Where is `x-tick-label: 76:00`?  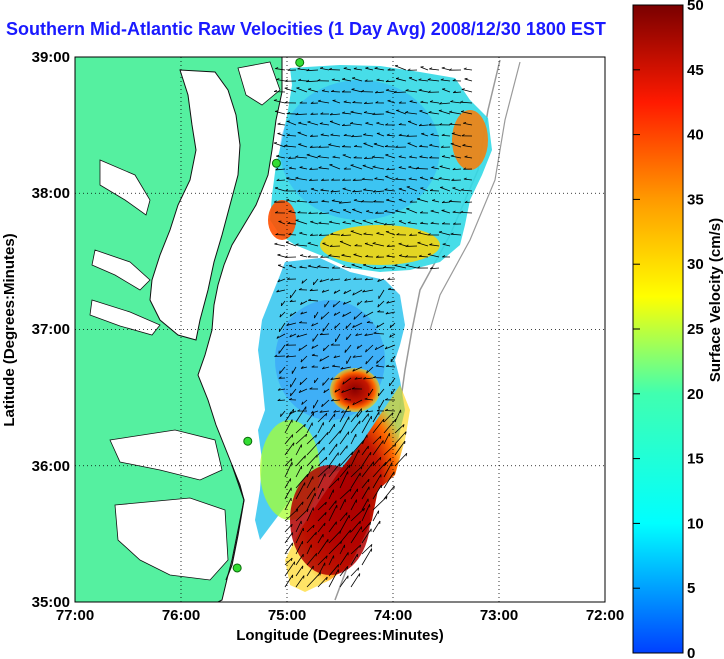 x-tick-label: 76:00 is located at coordinates (181, 615).